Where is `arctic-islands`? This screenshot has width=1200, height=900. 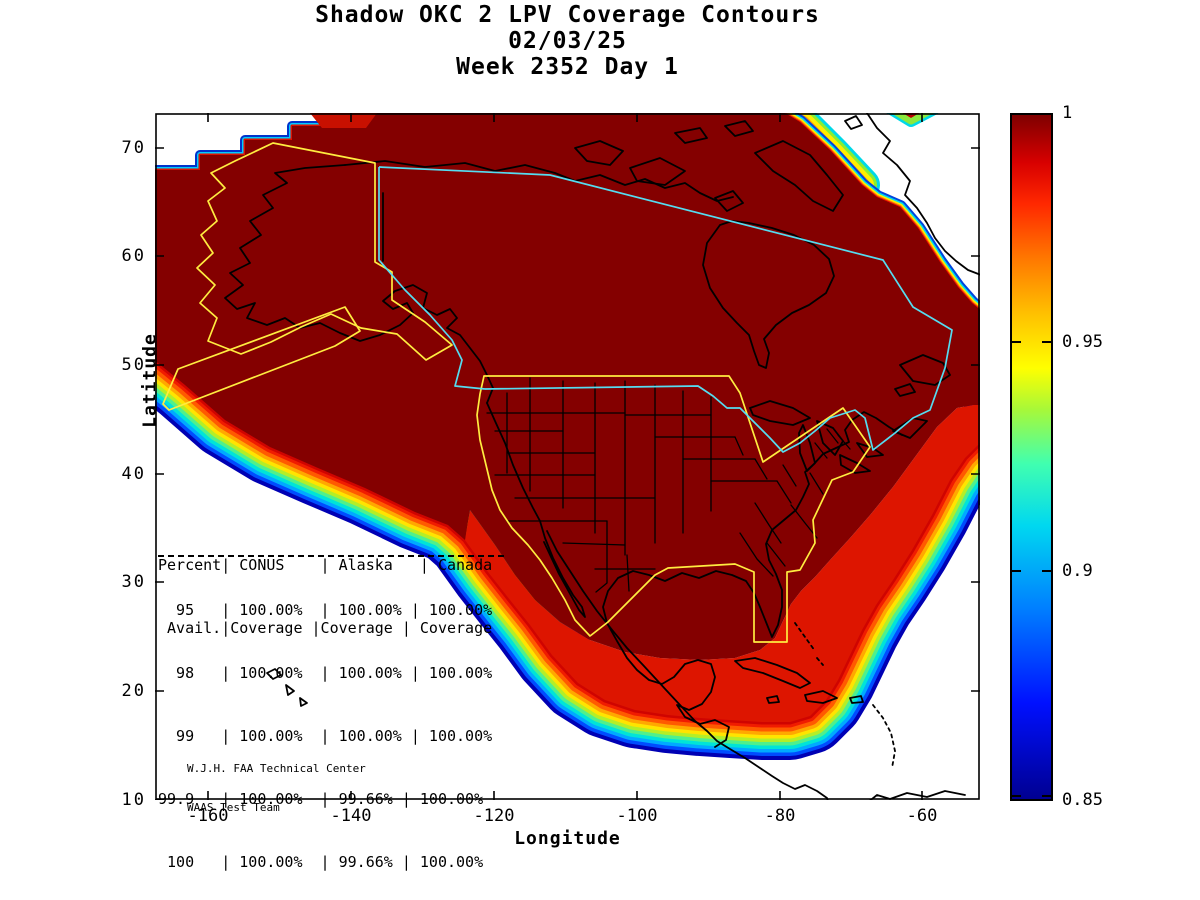
arctic-islands is located at coordinates (709, 166).